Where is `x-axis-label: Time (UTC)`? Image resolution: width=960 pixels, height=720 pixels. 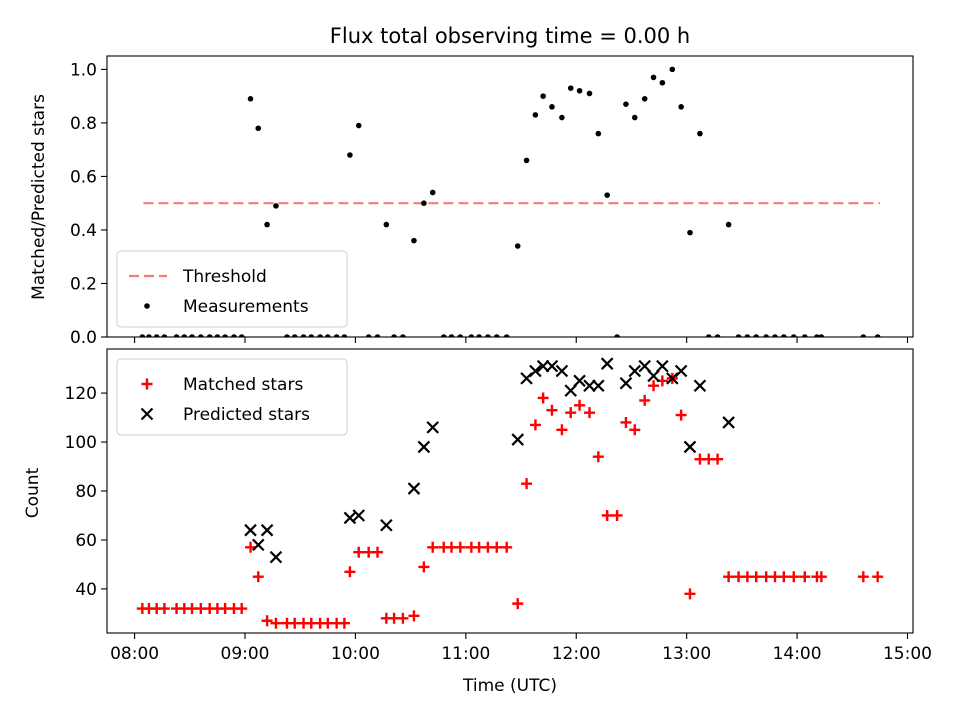 x-axis-label: Time (UTC) is located at coordinates (509, 686).